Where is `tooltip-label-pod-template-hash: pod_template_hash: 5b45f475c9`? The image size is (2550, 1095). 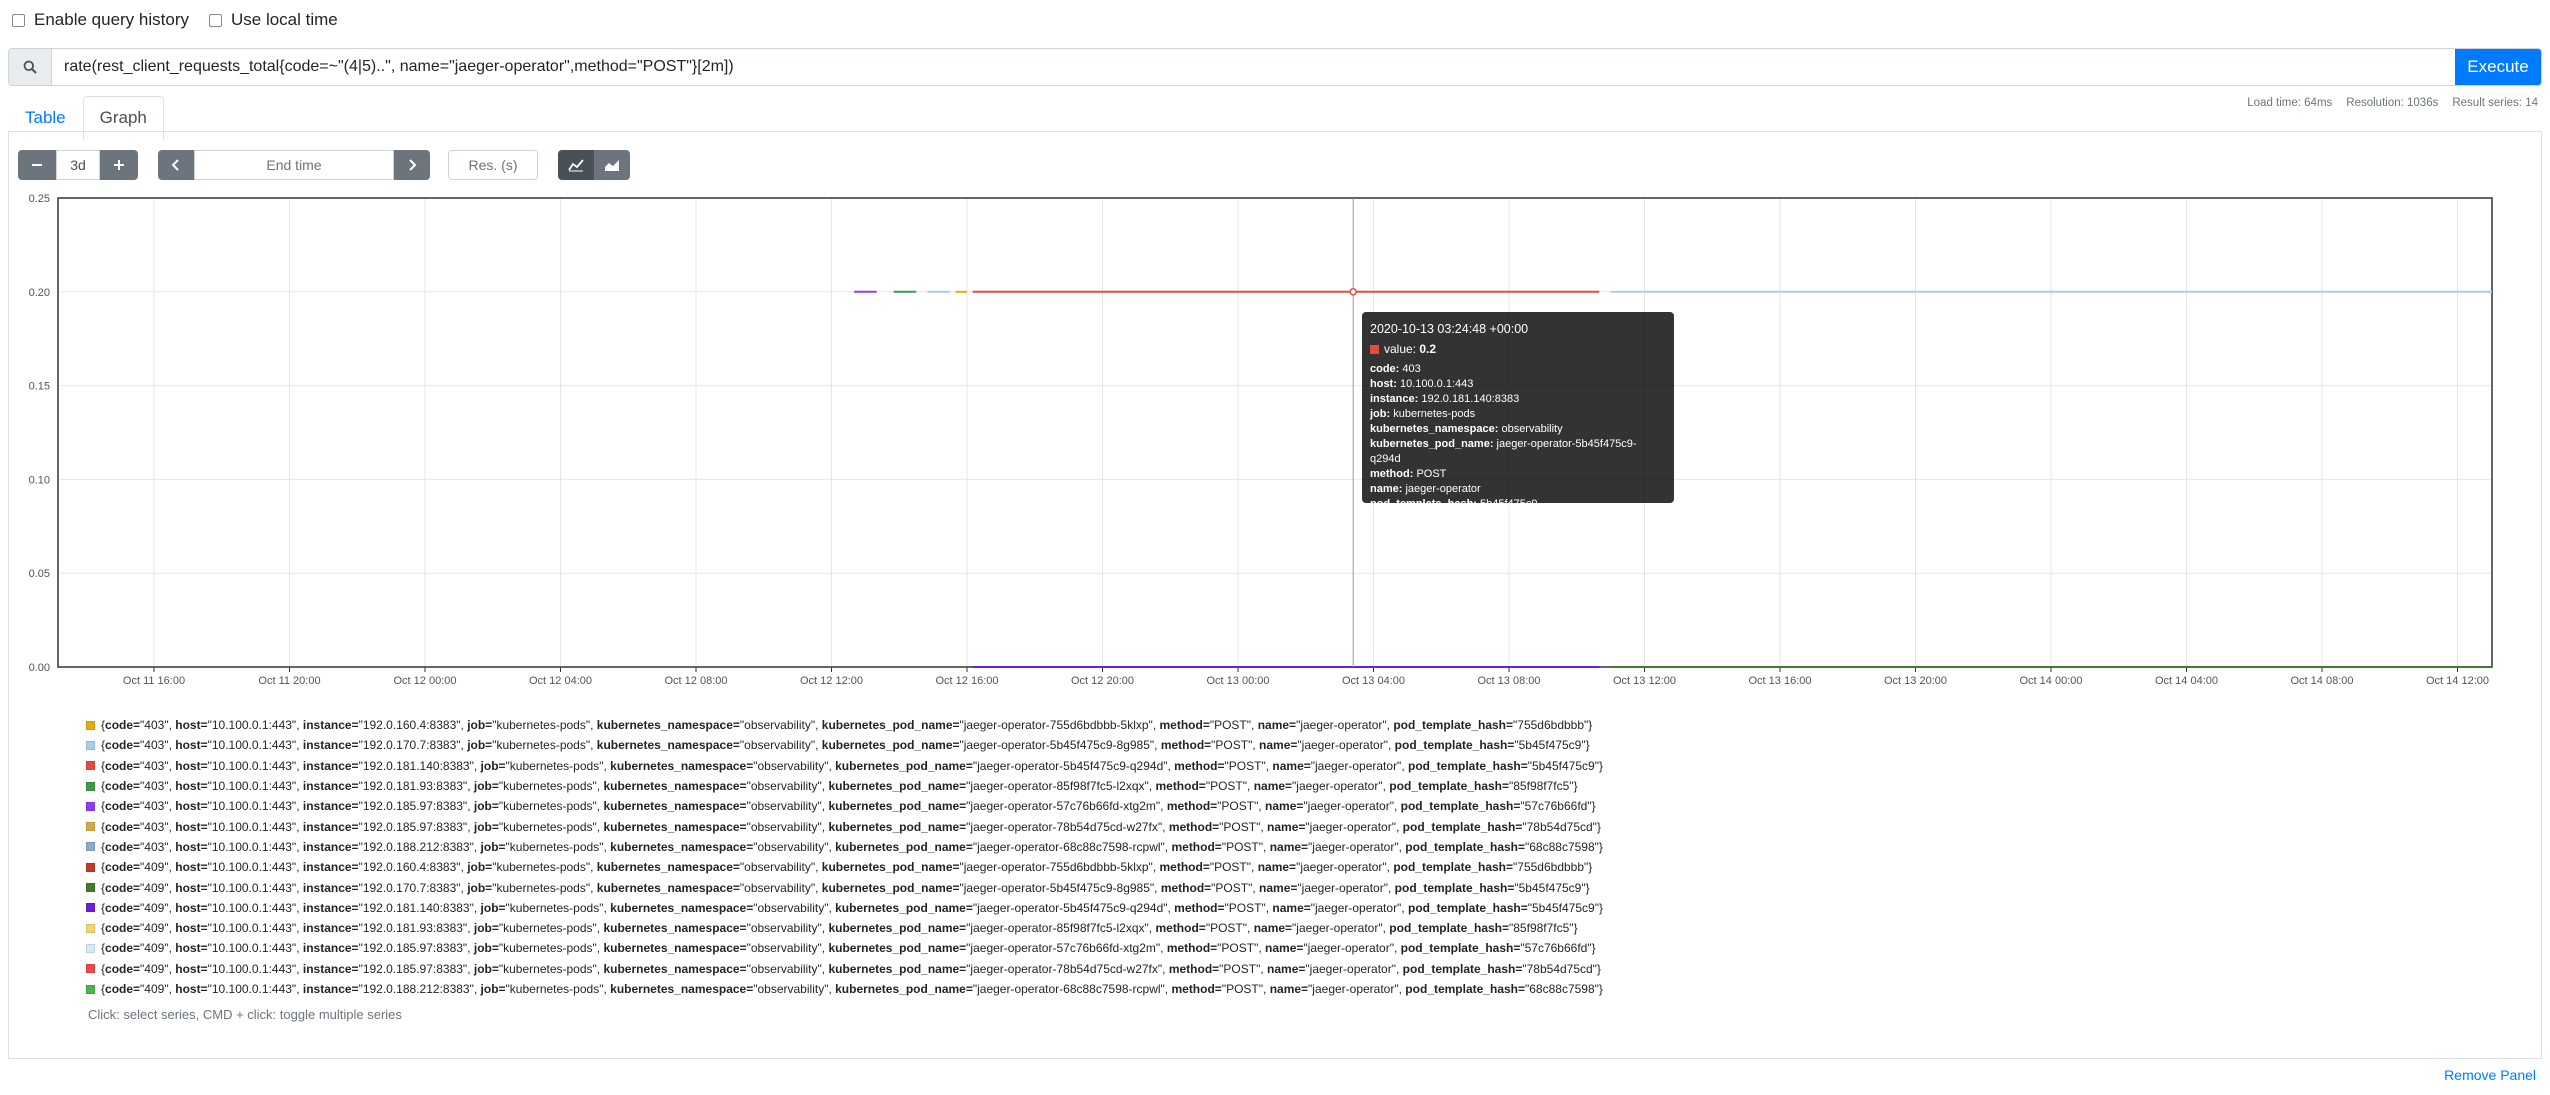
tooltip-label-pod-template-hash: pod_template_hash: 5b45f475c9 is located at coordinates (1454, 504).